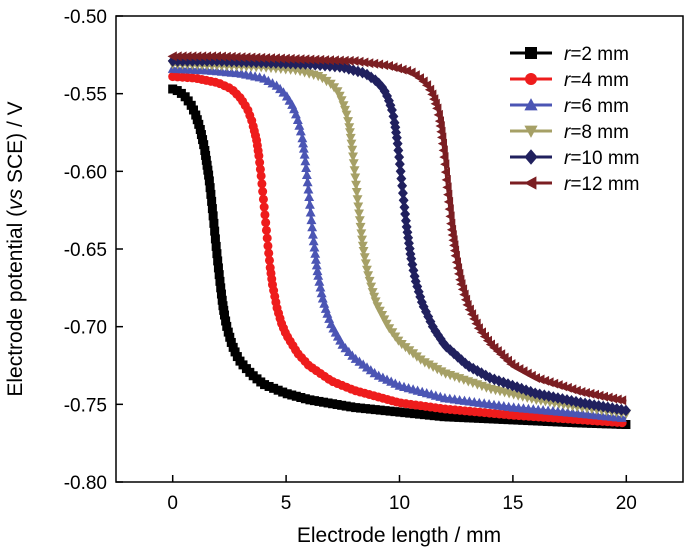 The image size is (700, 552). I want to click on x-tick-label: 20, so click(626, 503).